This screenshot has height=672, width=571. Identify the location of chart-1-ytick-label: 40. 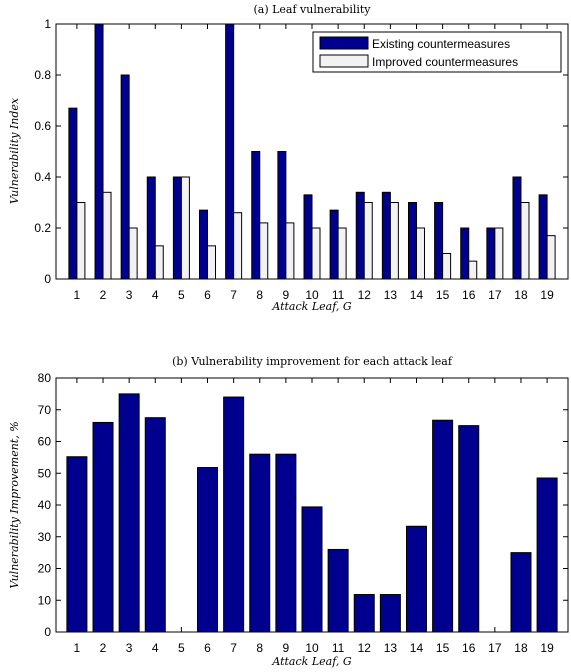
(45, 505).